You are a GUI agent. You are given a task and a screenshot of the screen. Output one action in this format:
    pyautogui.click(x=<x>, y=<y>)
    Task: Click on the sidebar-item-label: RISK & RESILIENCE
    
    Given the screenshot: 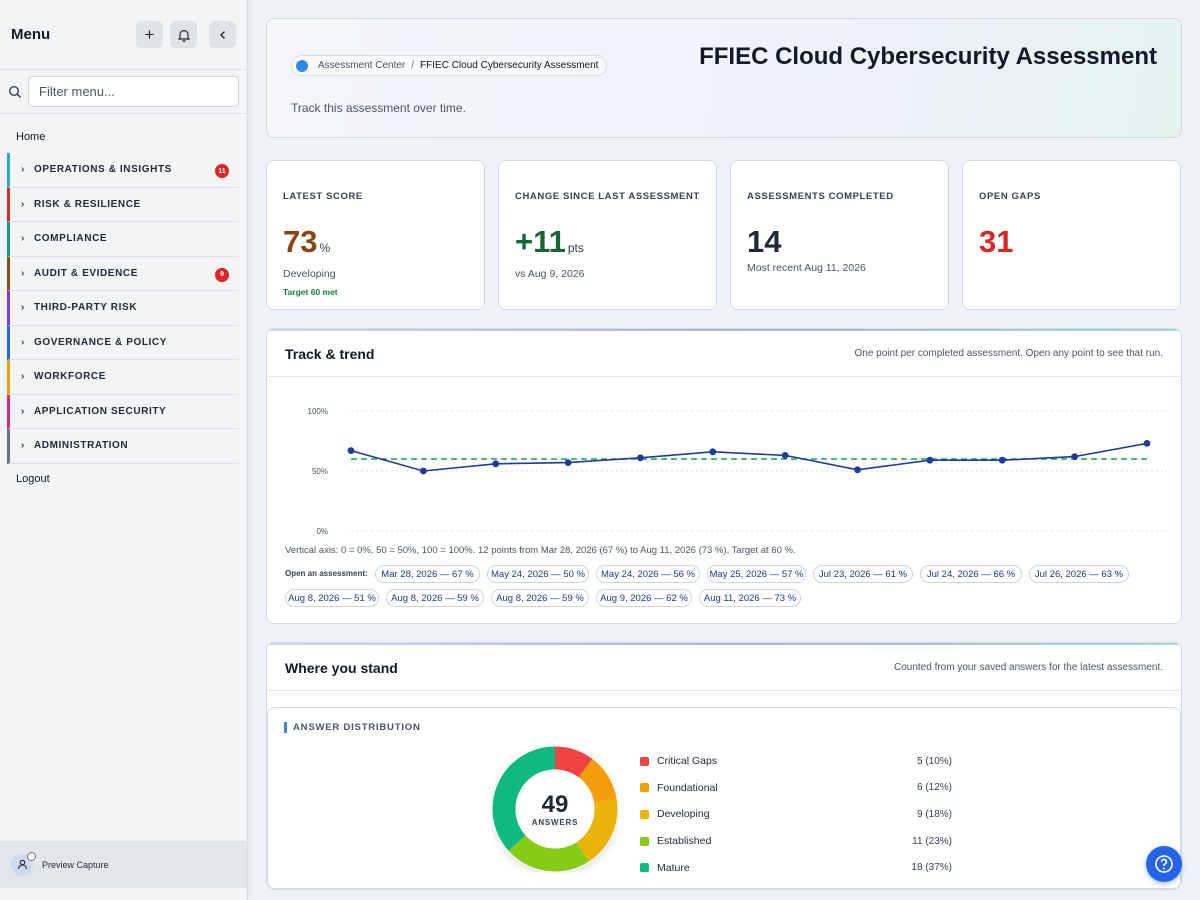 What is the action you would take?
    pyautogui.click(x=87, y=204)
    